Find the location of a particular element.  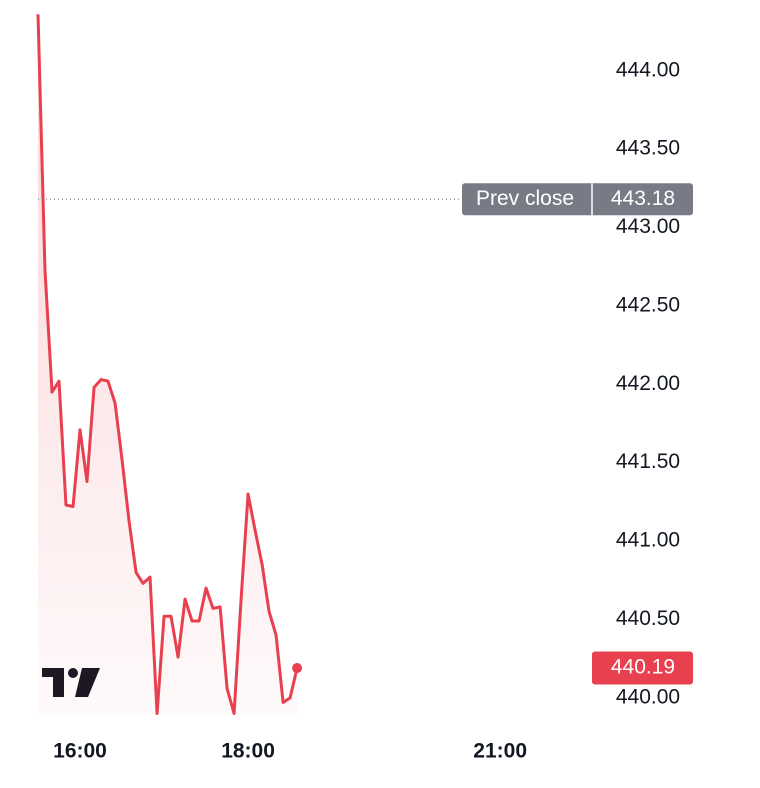

prev-close-badge is located at coordinates (577, 199).